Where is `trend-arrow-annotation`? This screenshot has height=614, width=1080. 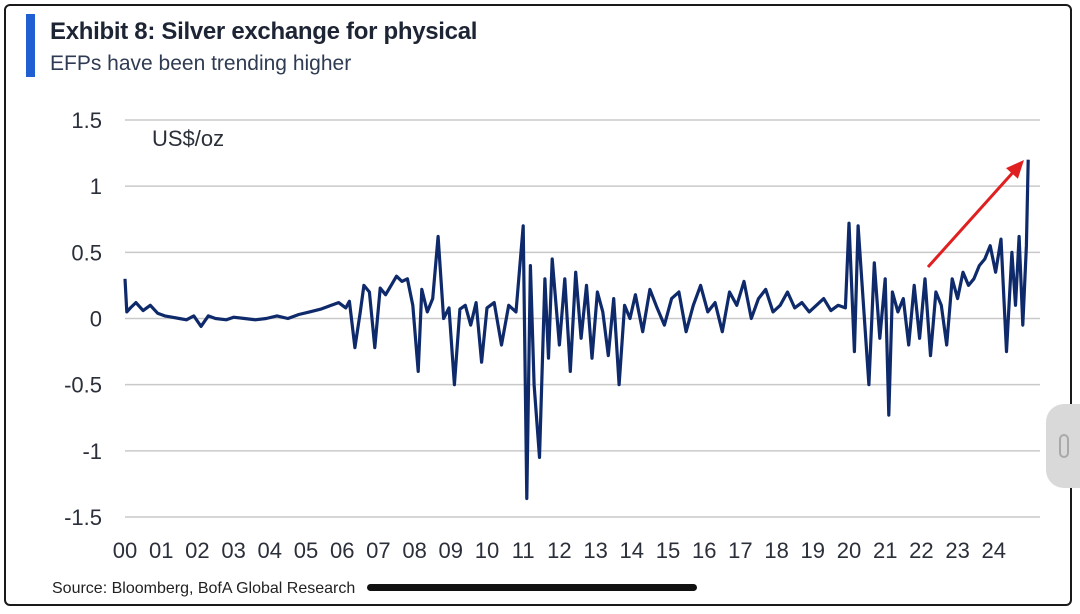 trend-arrow-annotation is located at coordinates (975, 214).